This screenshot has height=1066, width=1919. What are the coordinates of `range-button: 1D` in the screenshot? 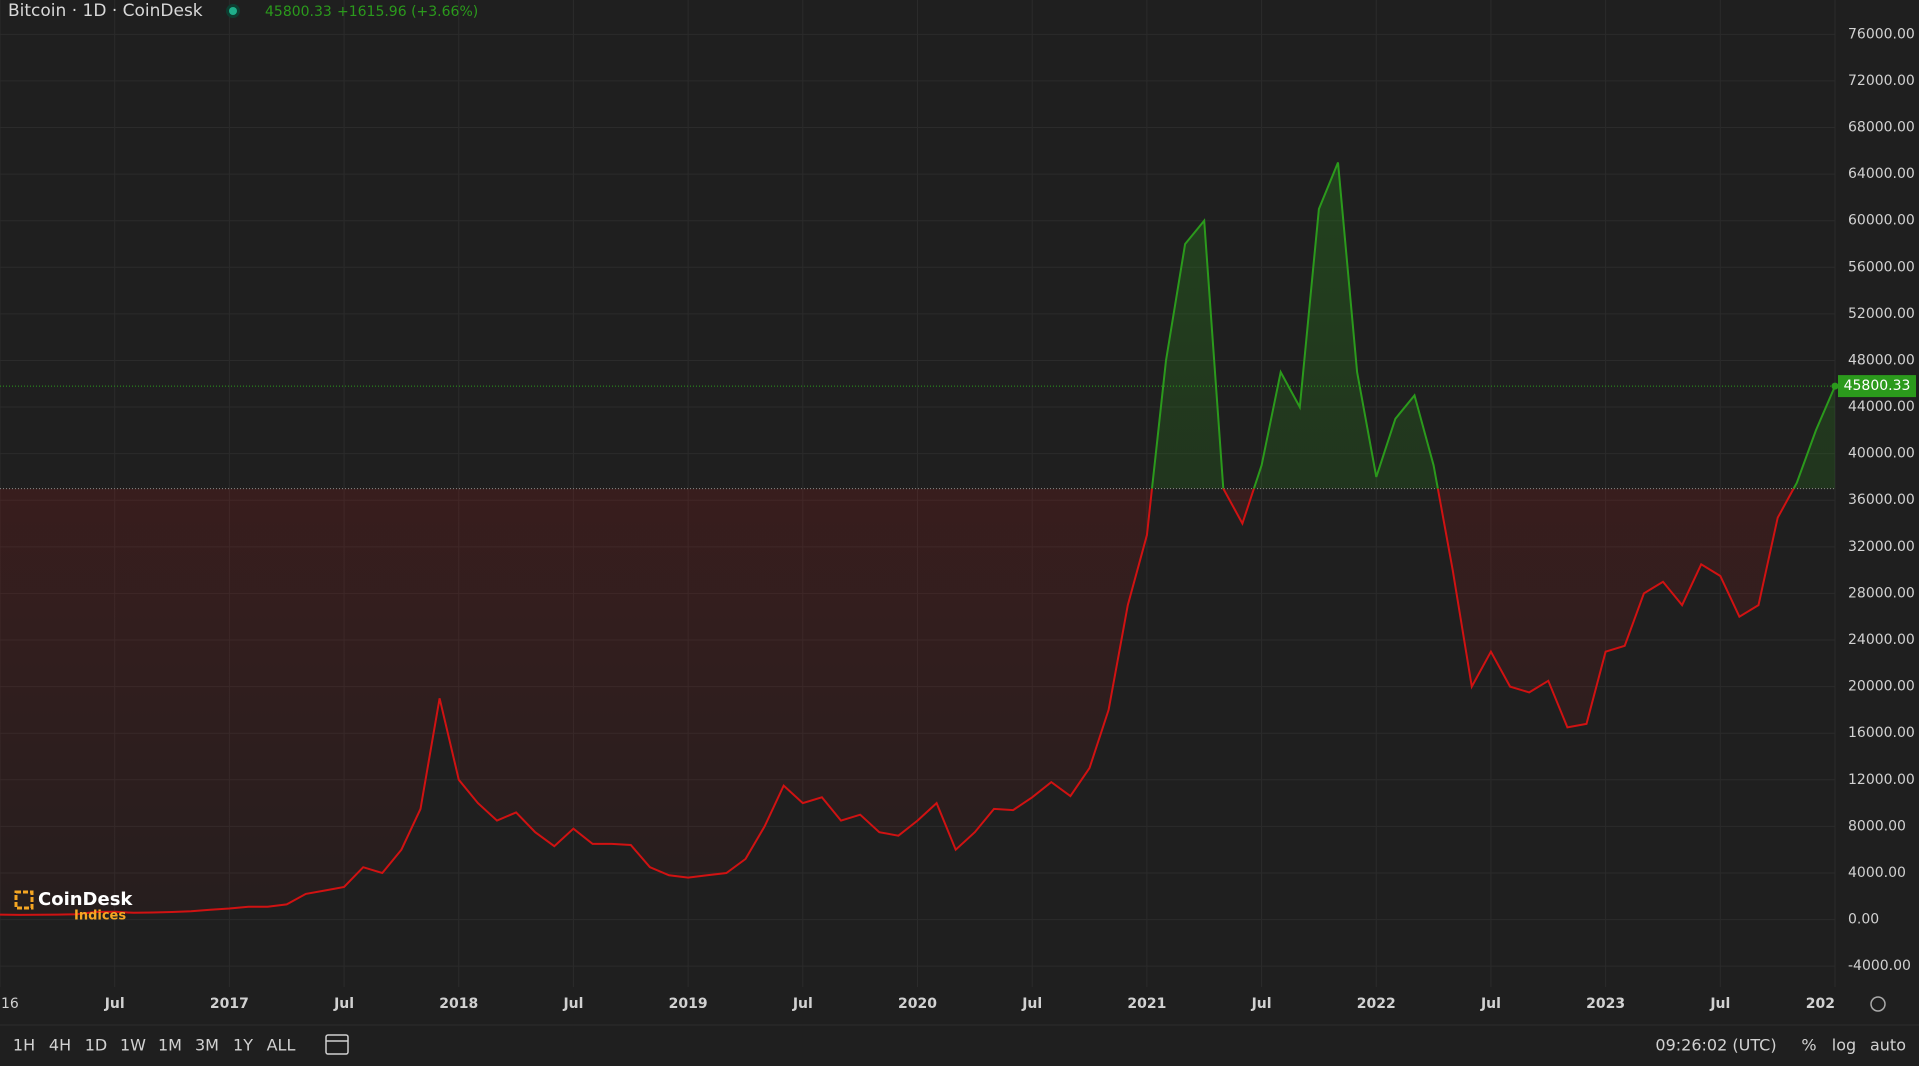 It's located at (96, 1045).